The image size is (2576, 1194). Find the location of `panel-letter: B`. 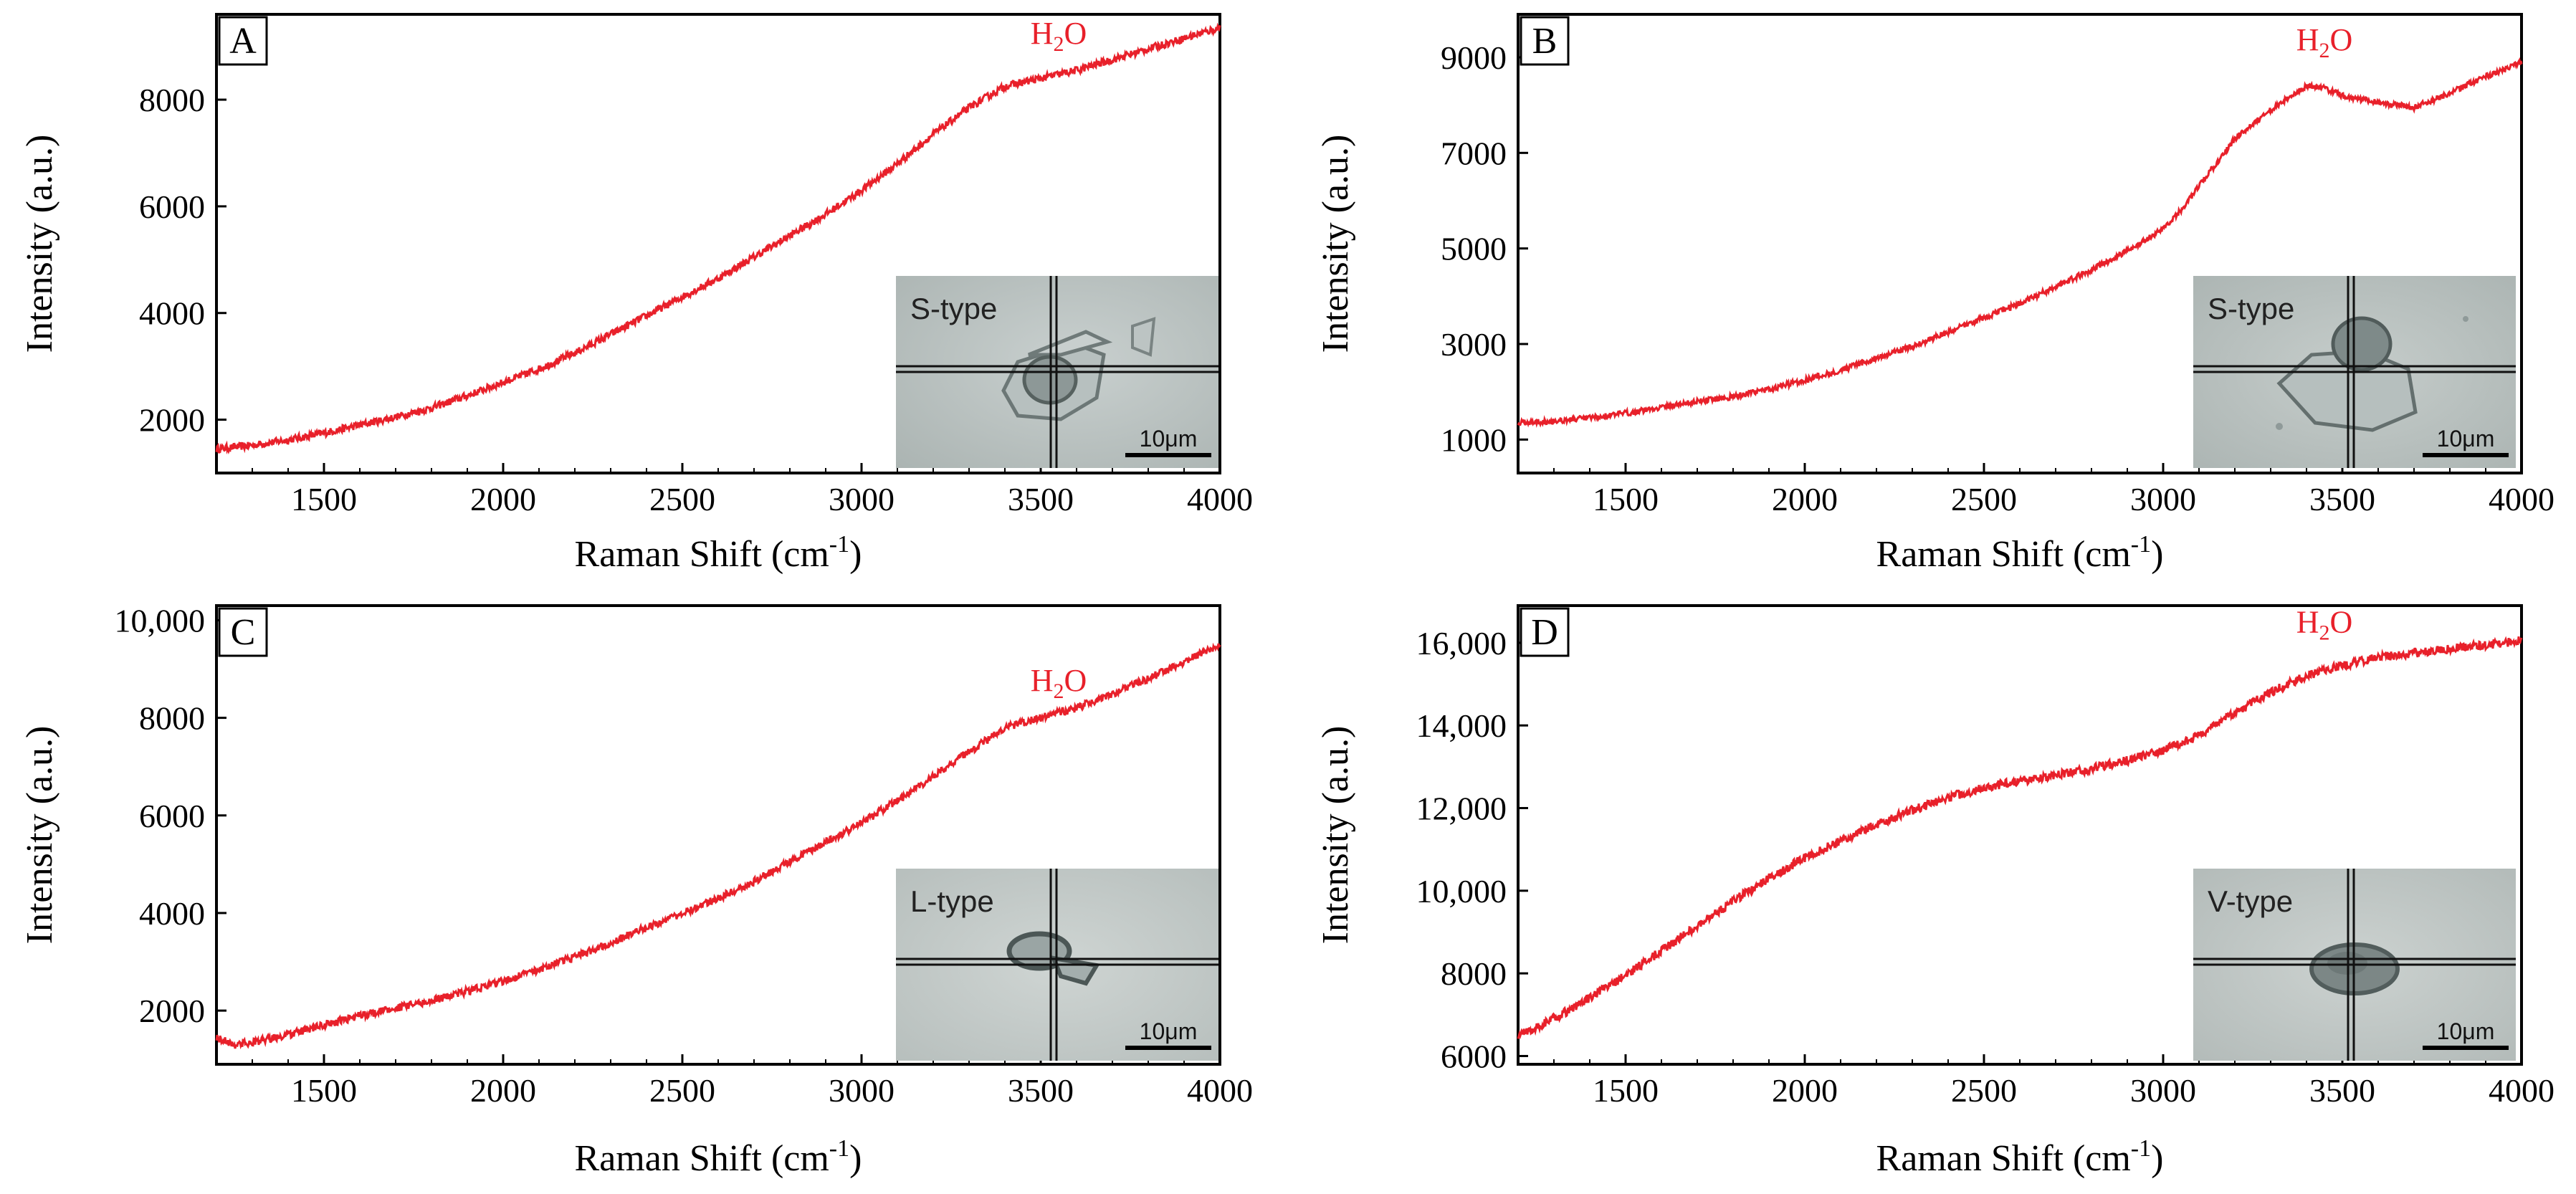

panel-letter: B is located at coordinates (1544, 41).